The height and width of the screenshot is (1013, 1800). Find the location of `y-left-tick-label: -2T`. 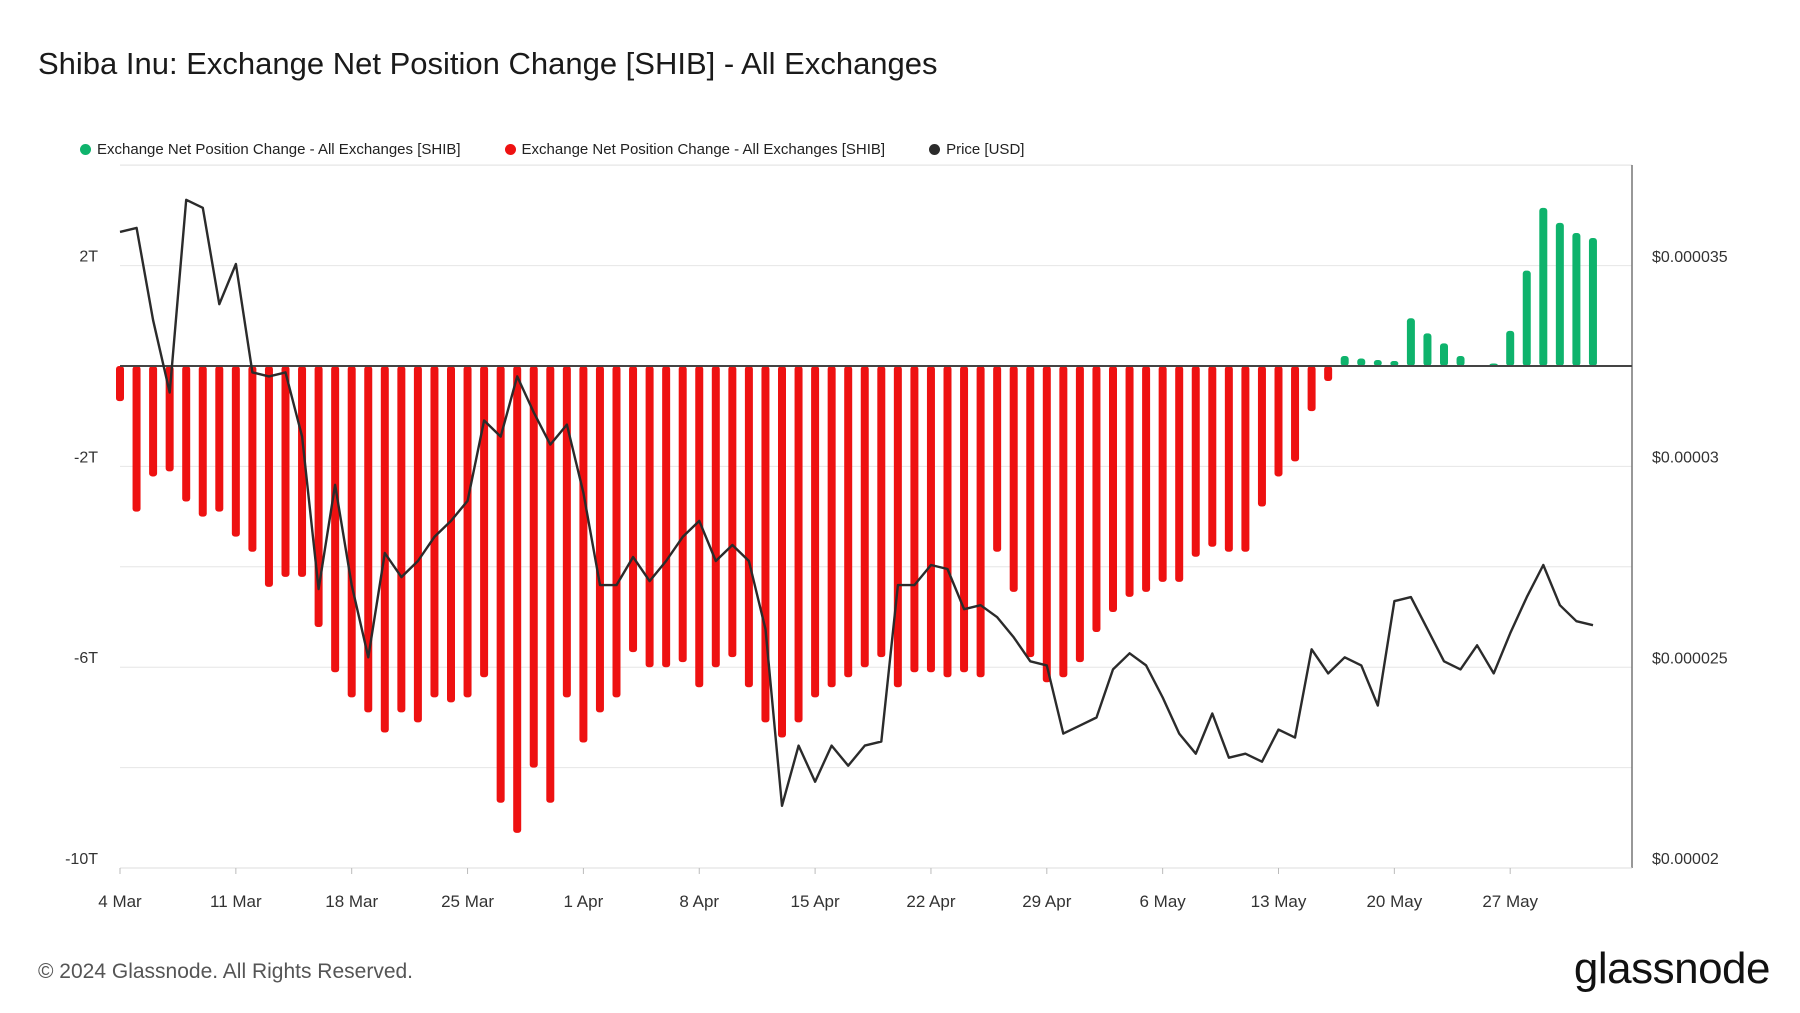

y-left-tick-label: -2T is located at coordinates (86, 457).